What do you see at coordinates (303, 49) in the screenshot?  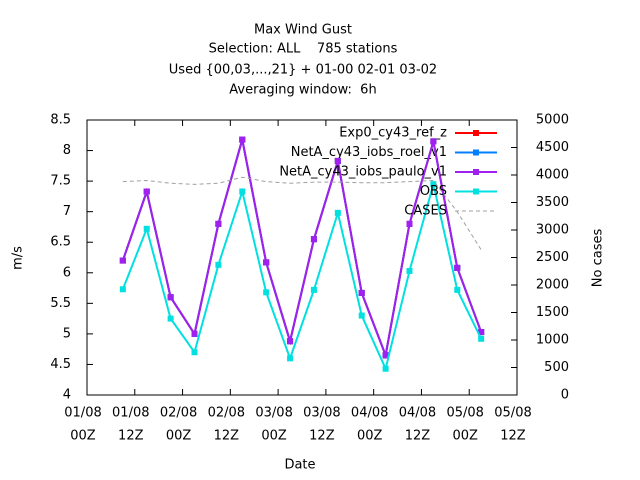 I see `chart-title: Selection: ALL 785 stations` at bounding box center [303, 49].